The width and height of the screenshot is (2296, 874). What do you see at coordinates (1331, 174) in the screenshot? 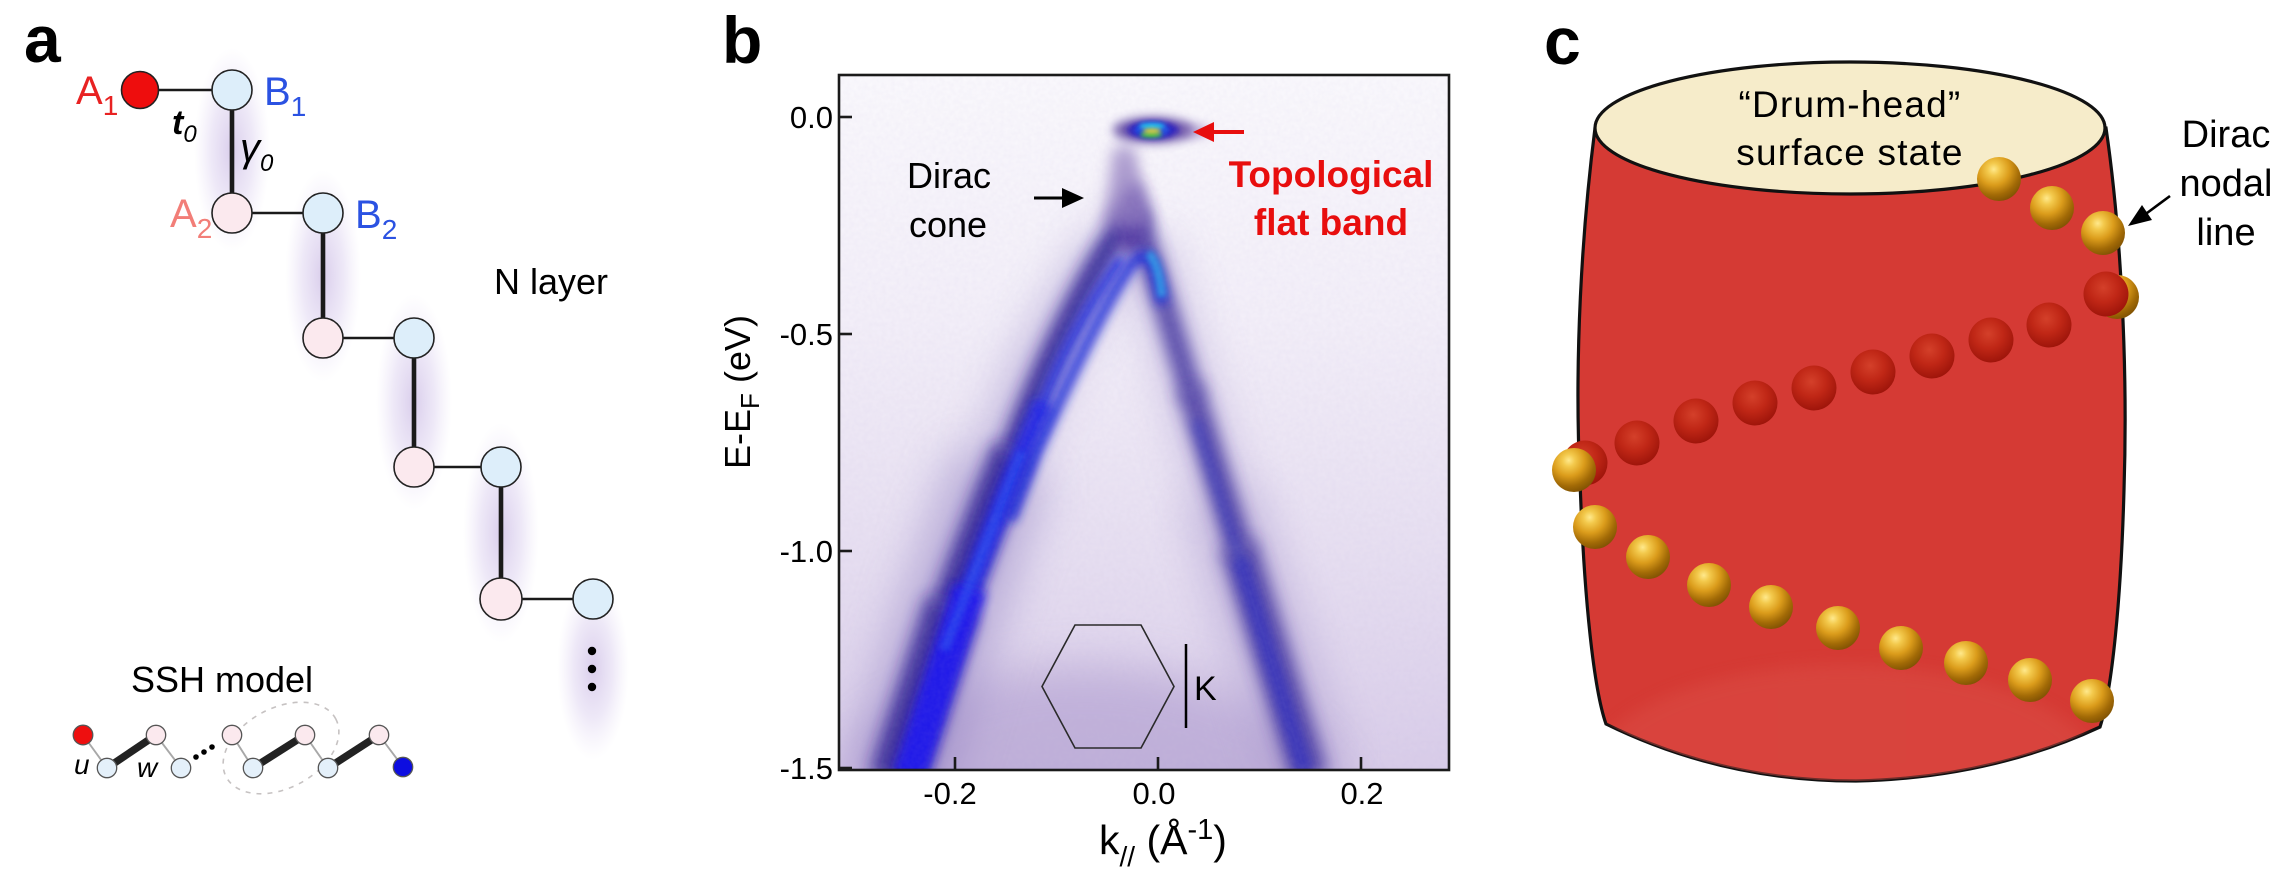
I see `svg-text: Topological` at bounding box center [1331, 174].